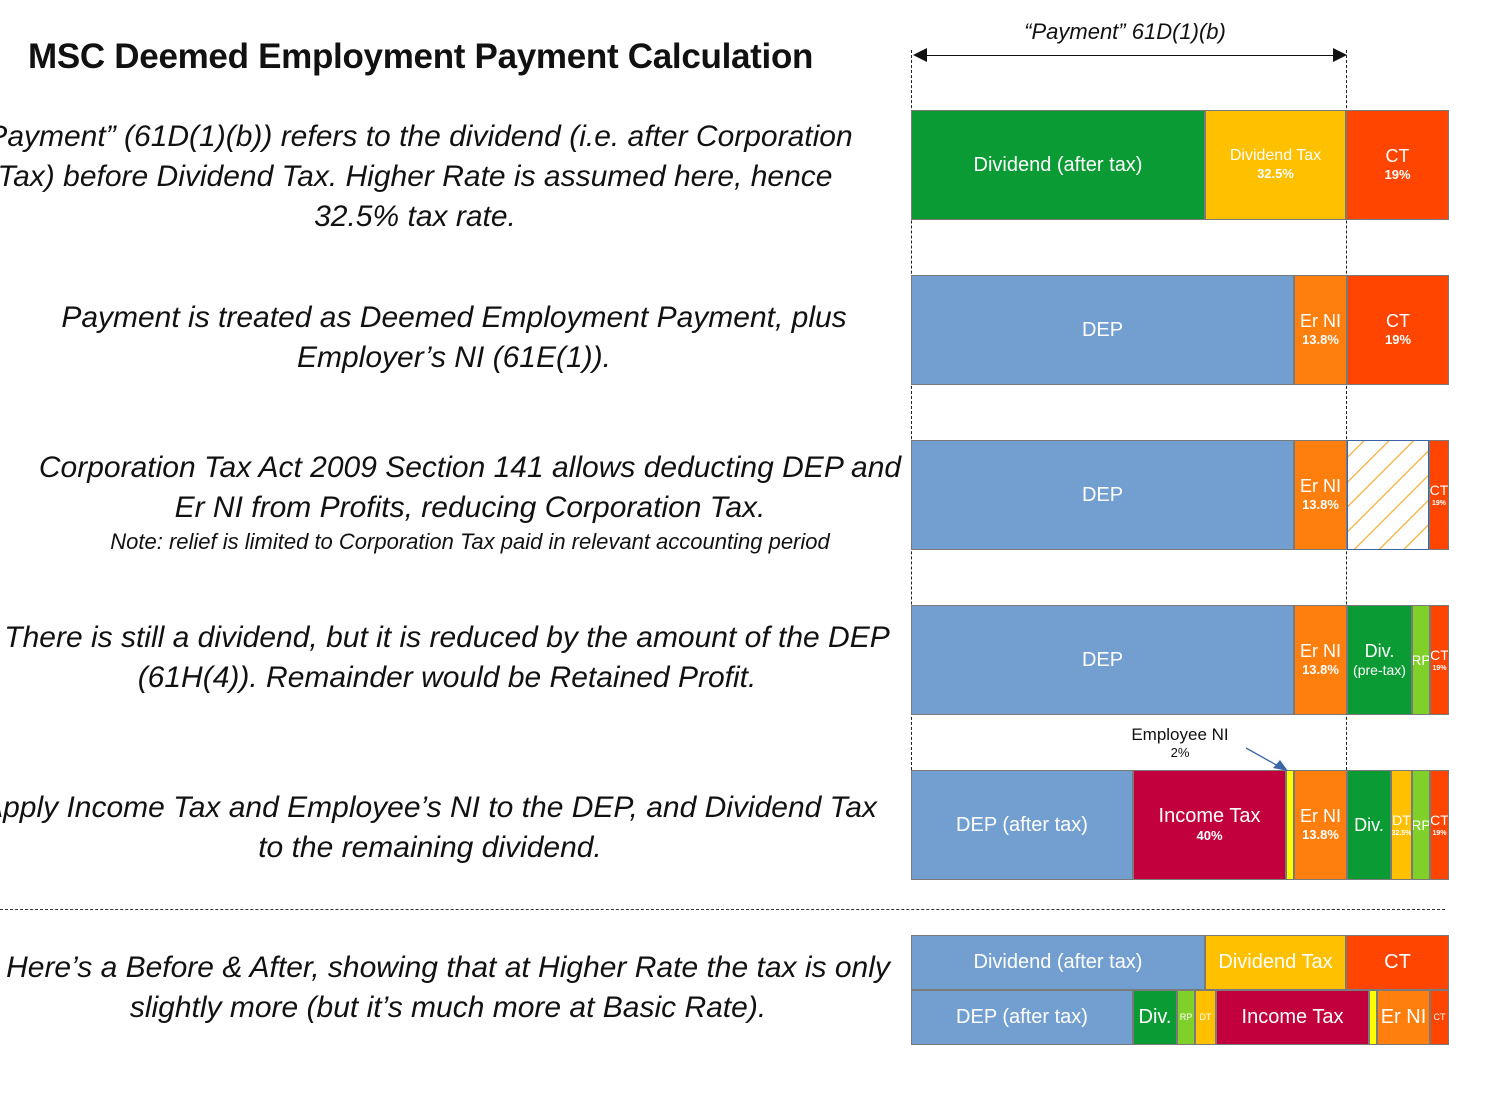 The height and width of the screenshot is (1100, 1485). I want to click on bar-5-segment-8: CT 19%, so click(1439, 825).